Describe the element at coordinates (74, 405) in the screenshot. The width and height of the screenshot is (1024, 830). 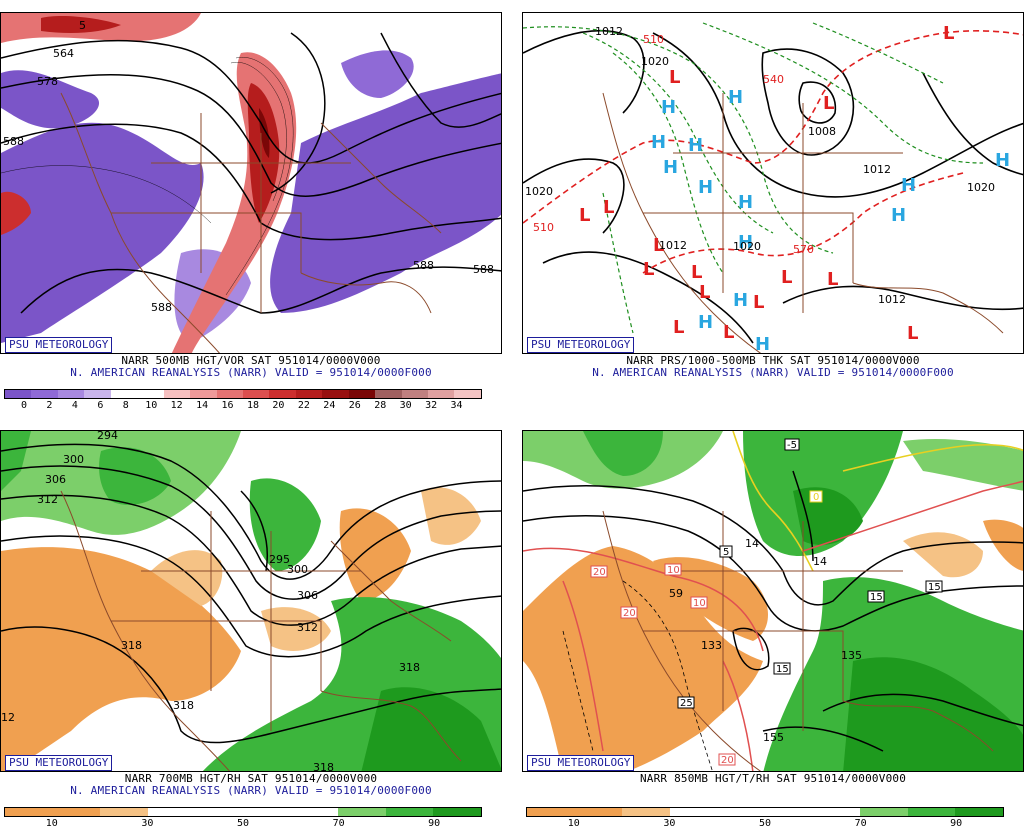
I see `colorbar-tick-label: 4` at that location.